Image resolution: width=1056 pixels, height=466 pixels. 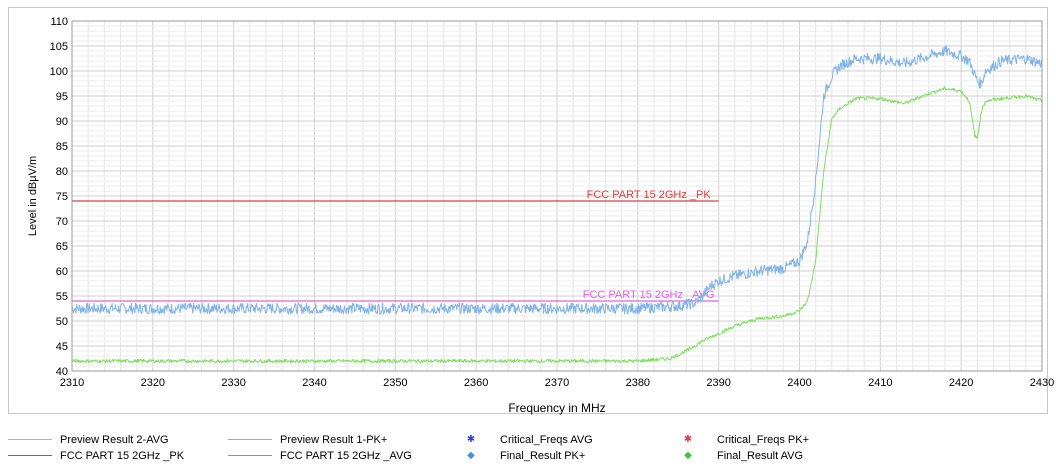 What do you see at coordinates (556, 408) in the screenshot?
I see `x-axis-label: Frequency in MHz` at bounding box center [556, 408].